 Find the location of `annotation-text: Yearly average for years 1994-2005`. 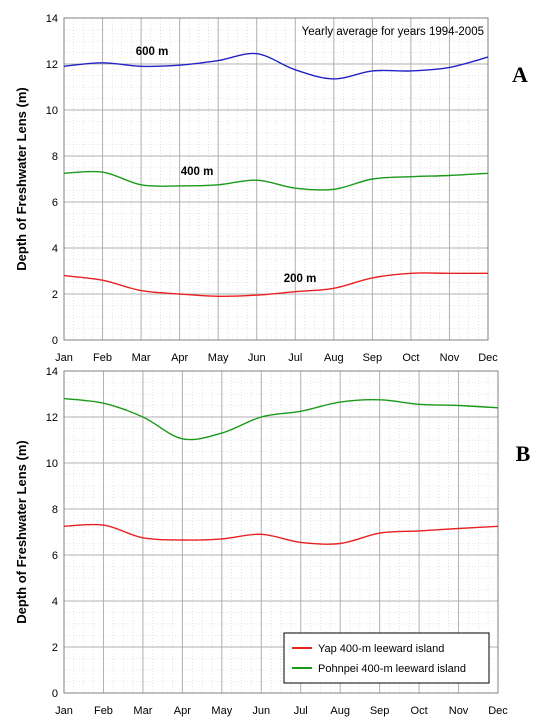

annotation-text: Yearly average for years 1994-2005 is located at coordinates (393, 32).